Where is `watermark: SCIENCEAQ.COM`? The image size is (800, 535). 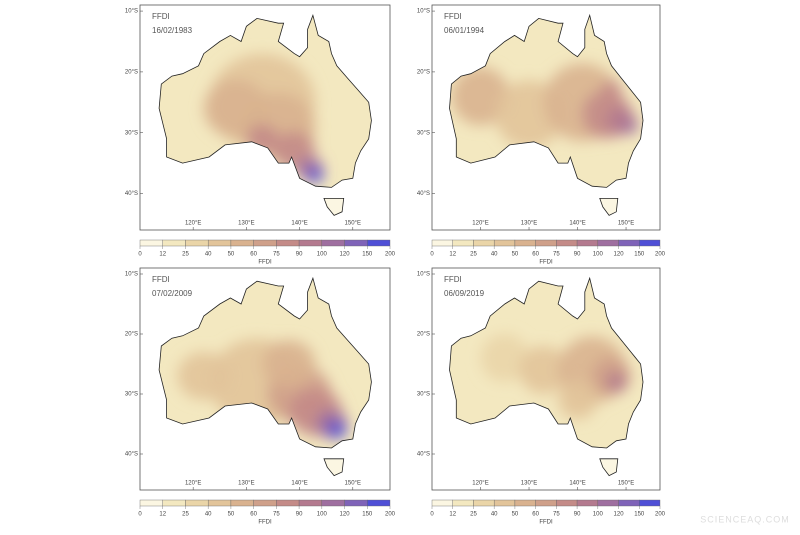
watermark: SCIENCEAQ.COM is located at coordinates (745, 519).